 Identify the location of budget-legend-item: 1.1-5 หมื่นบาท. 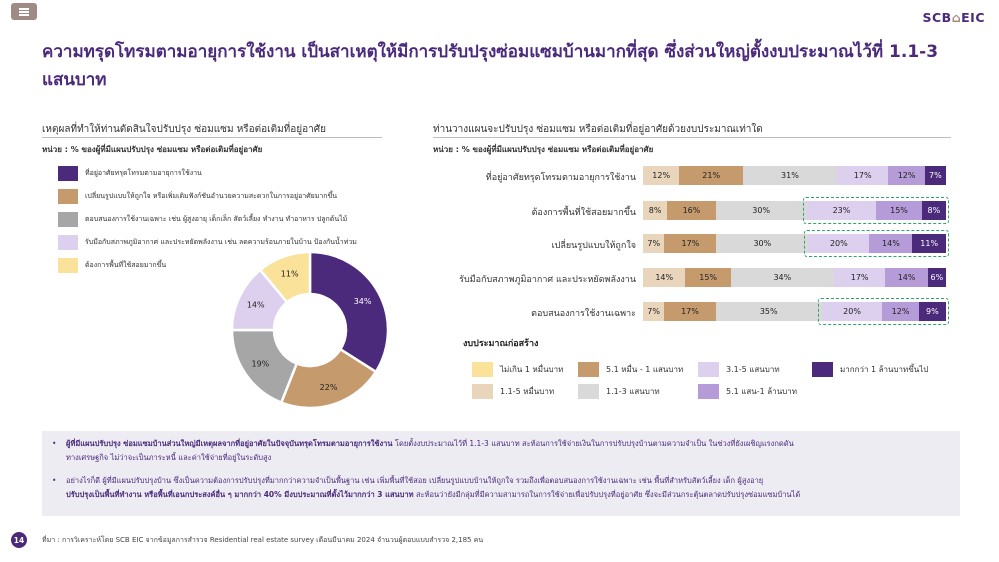
(513, 391).